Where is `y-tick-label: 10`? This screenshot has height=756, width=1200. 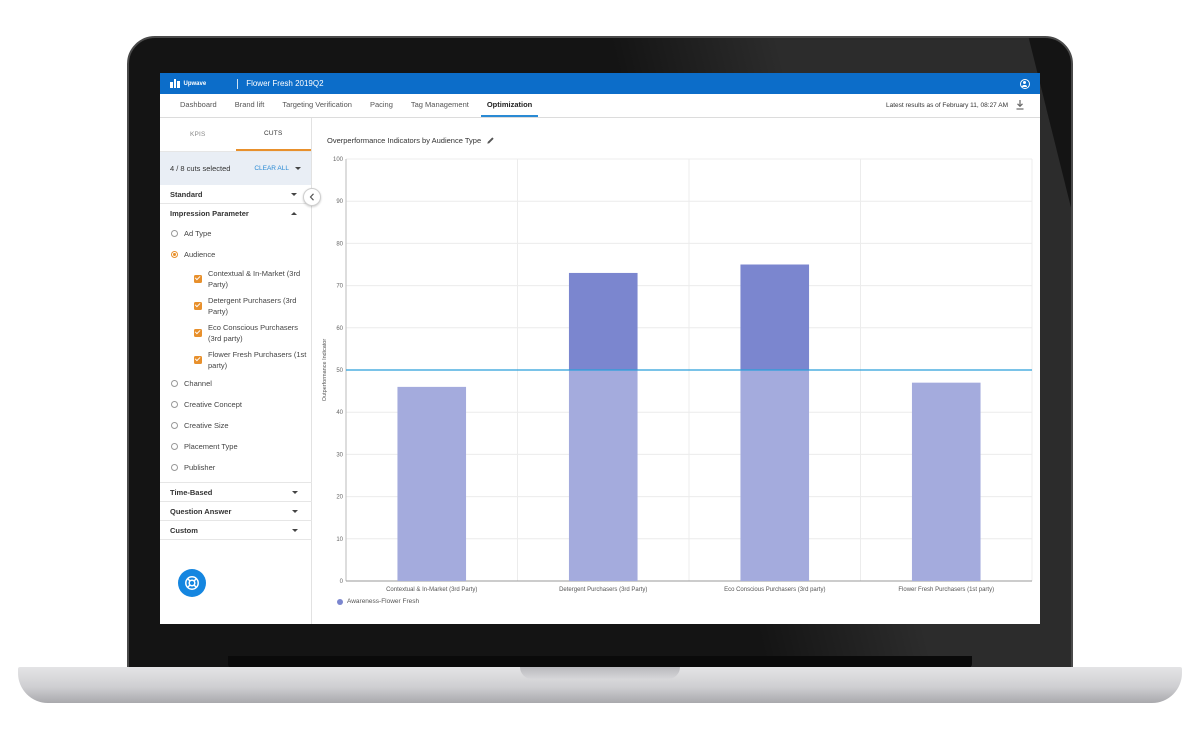
y-tick-label: 10 is located at coordinates (339, 540).